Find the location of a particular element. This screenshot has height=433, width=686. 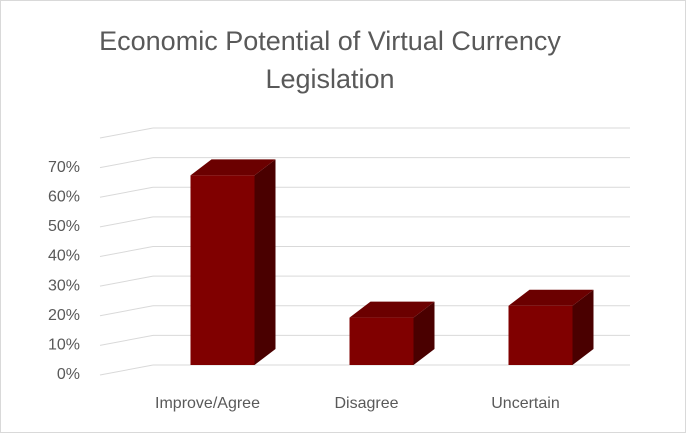

x-tick-label: Improve/Agree is located at coordinates (207, 403).